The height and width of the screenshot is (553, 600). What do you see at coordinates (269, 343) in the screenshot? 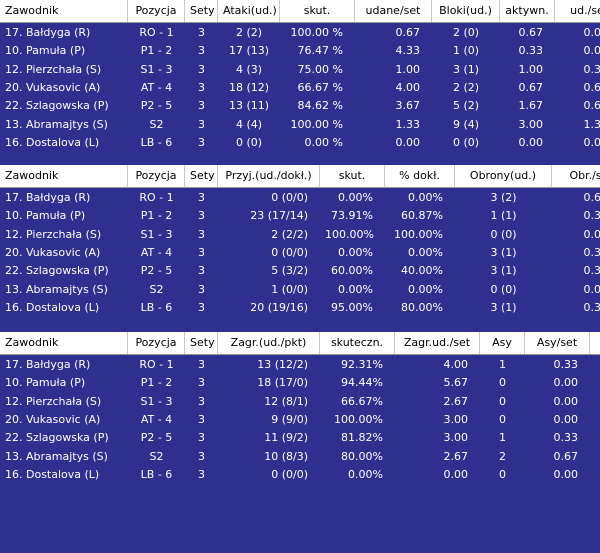
I see `column-header: Zagr.(ud./pkt)` at bounding box center [269, 343].